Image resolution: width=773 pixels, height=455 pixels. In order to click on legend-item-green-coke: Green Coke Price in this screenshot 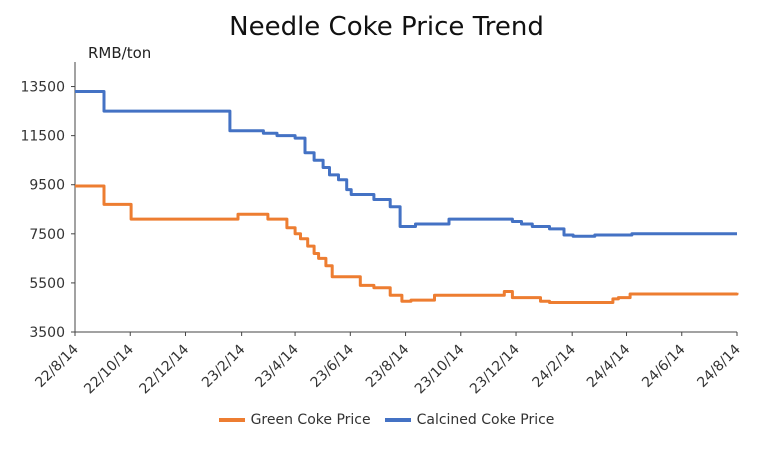, I will do `click(294, 420)`.